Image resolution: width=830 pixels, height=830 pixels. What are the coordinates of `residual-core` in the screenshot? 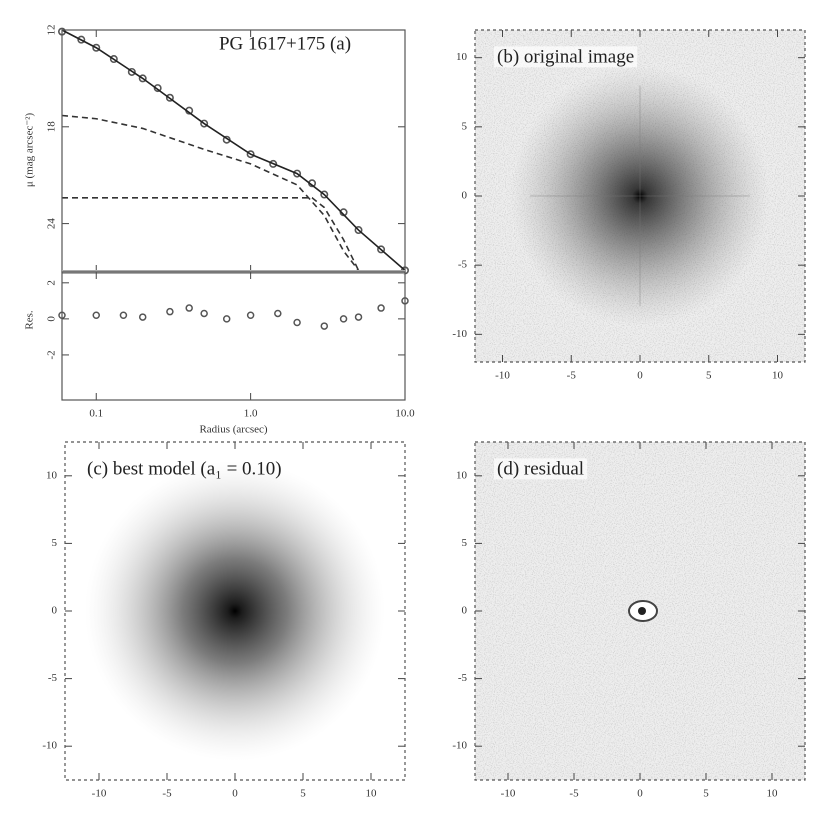 It's located at (642, 611).